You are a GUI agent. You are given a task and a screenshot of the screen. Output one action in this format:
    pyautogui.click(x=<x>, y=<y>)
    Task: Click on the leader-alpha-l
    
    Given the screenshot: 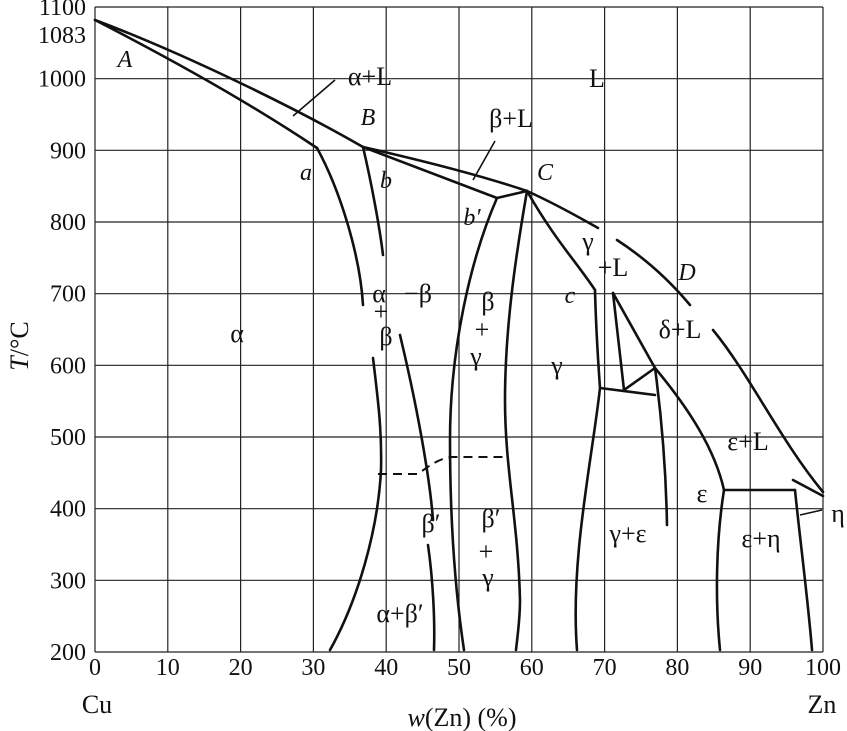 What is the action you would take?
    pyautogui.click(x=314, y=98)
    